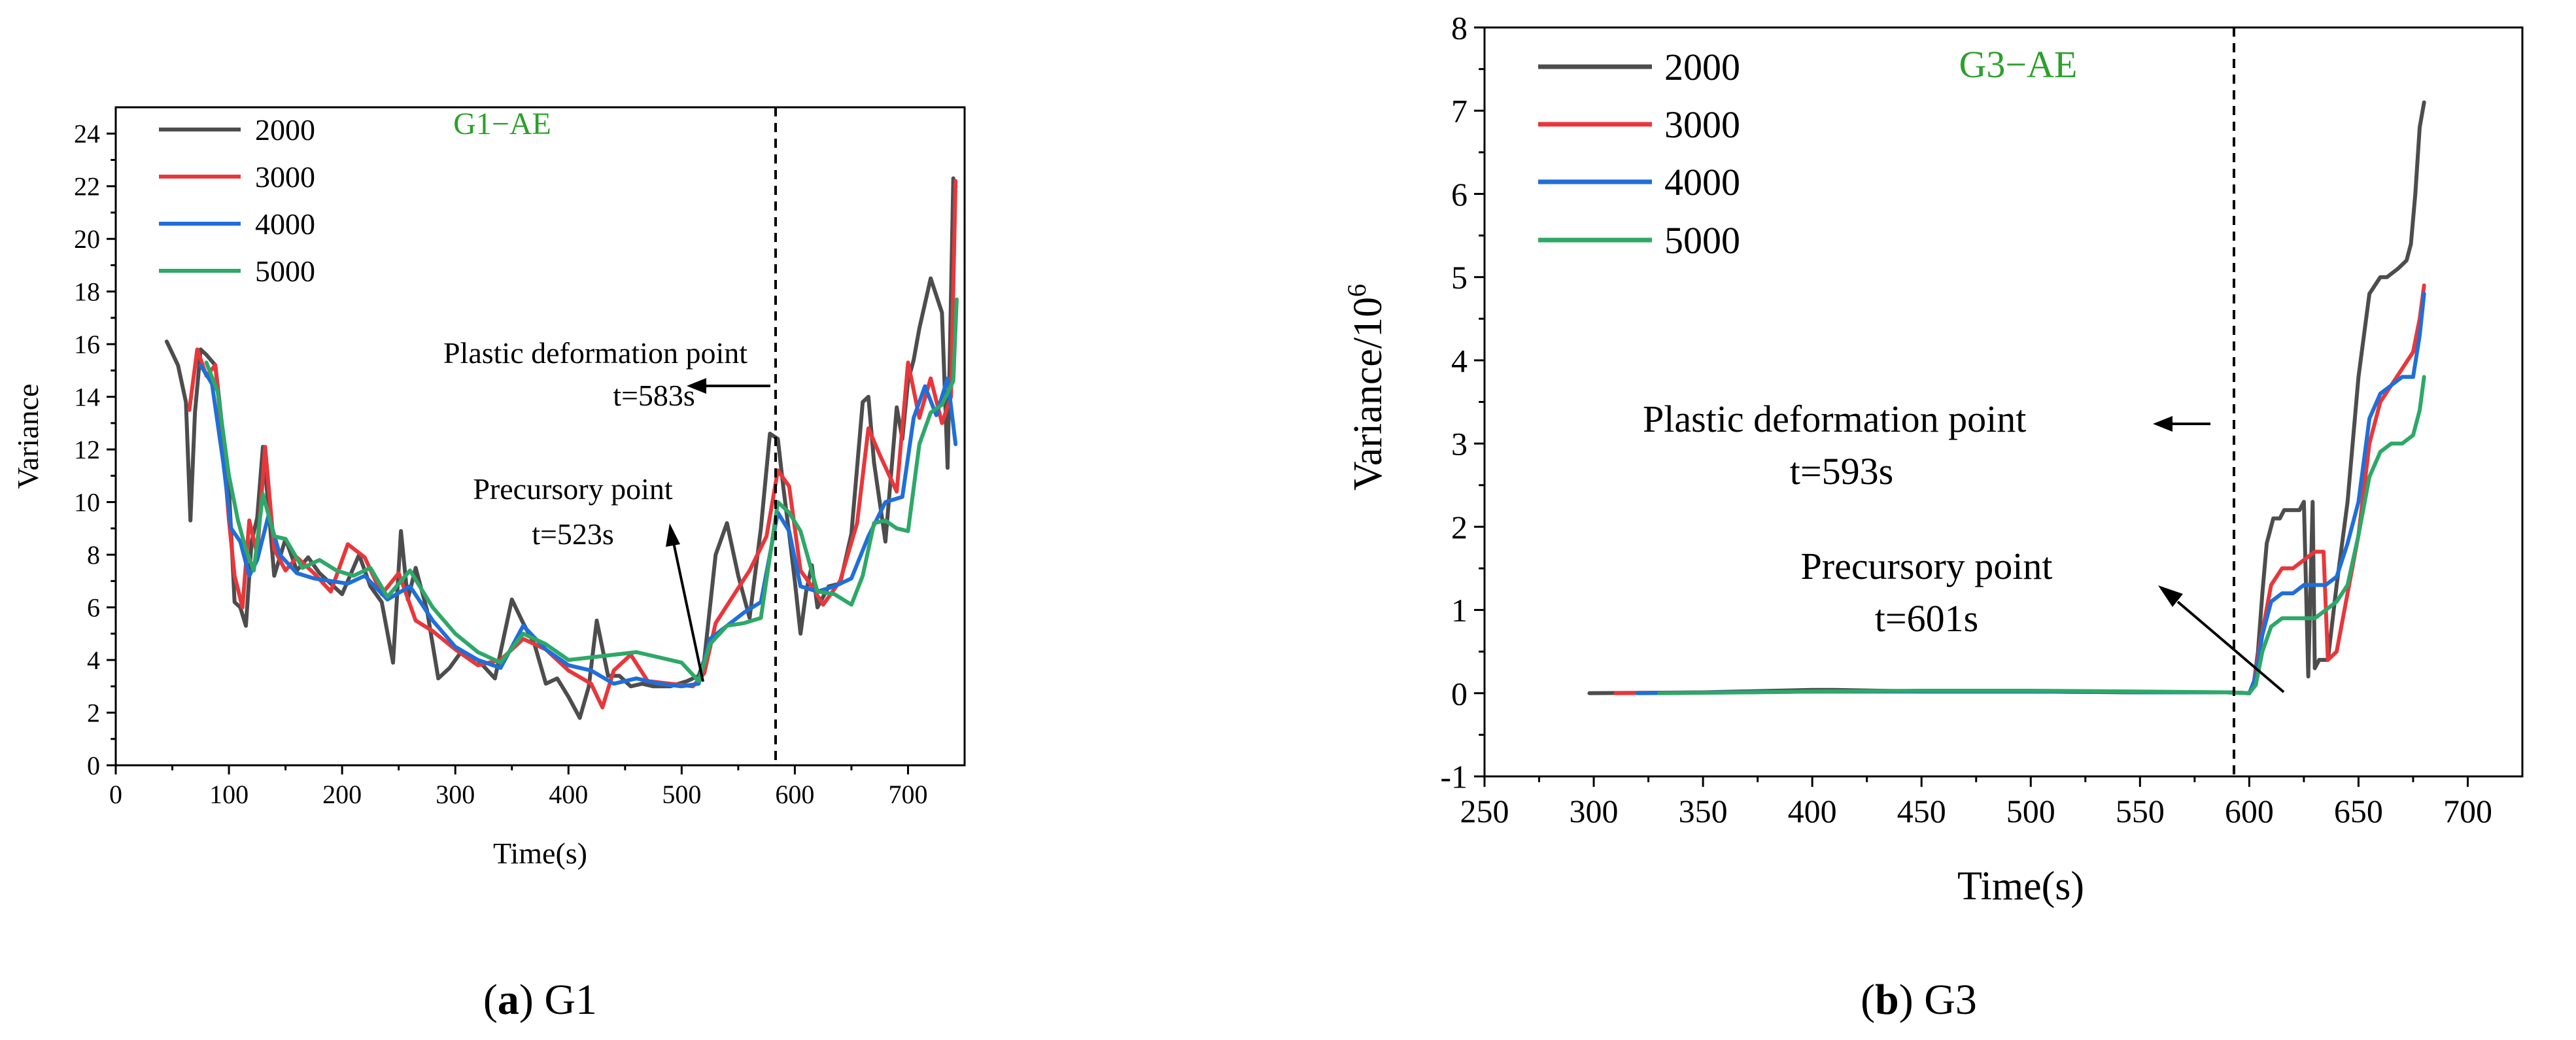 This screenshot has height=1040, width=2576. I want to click on a-x-tick-label-300: 300, so click(455, 794).